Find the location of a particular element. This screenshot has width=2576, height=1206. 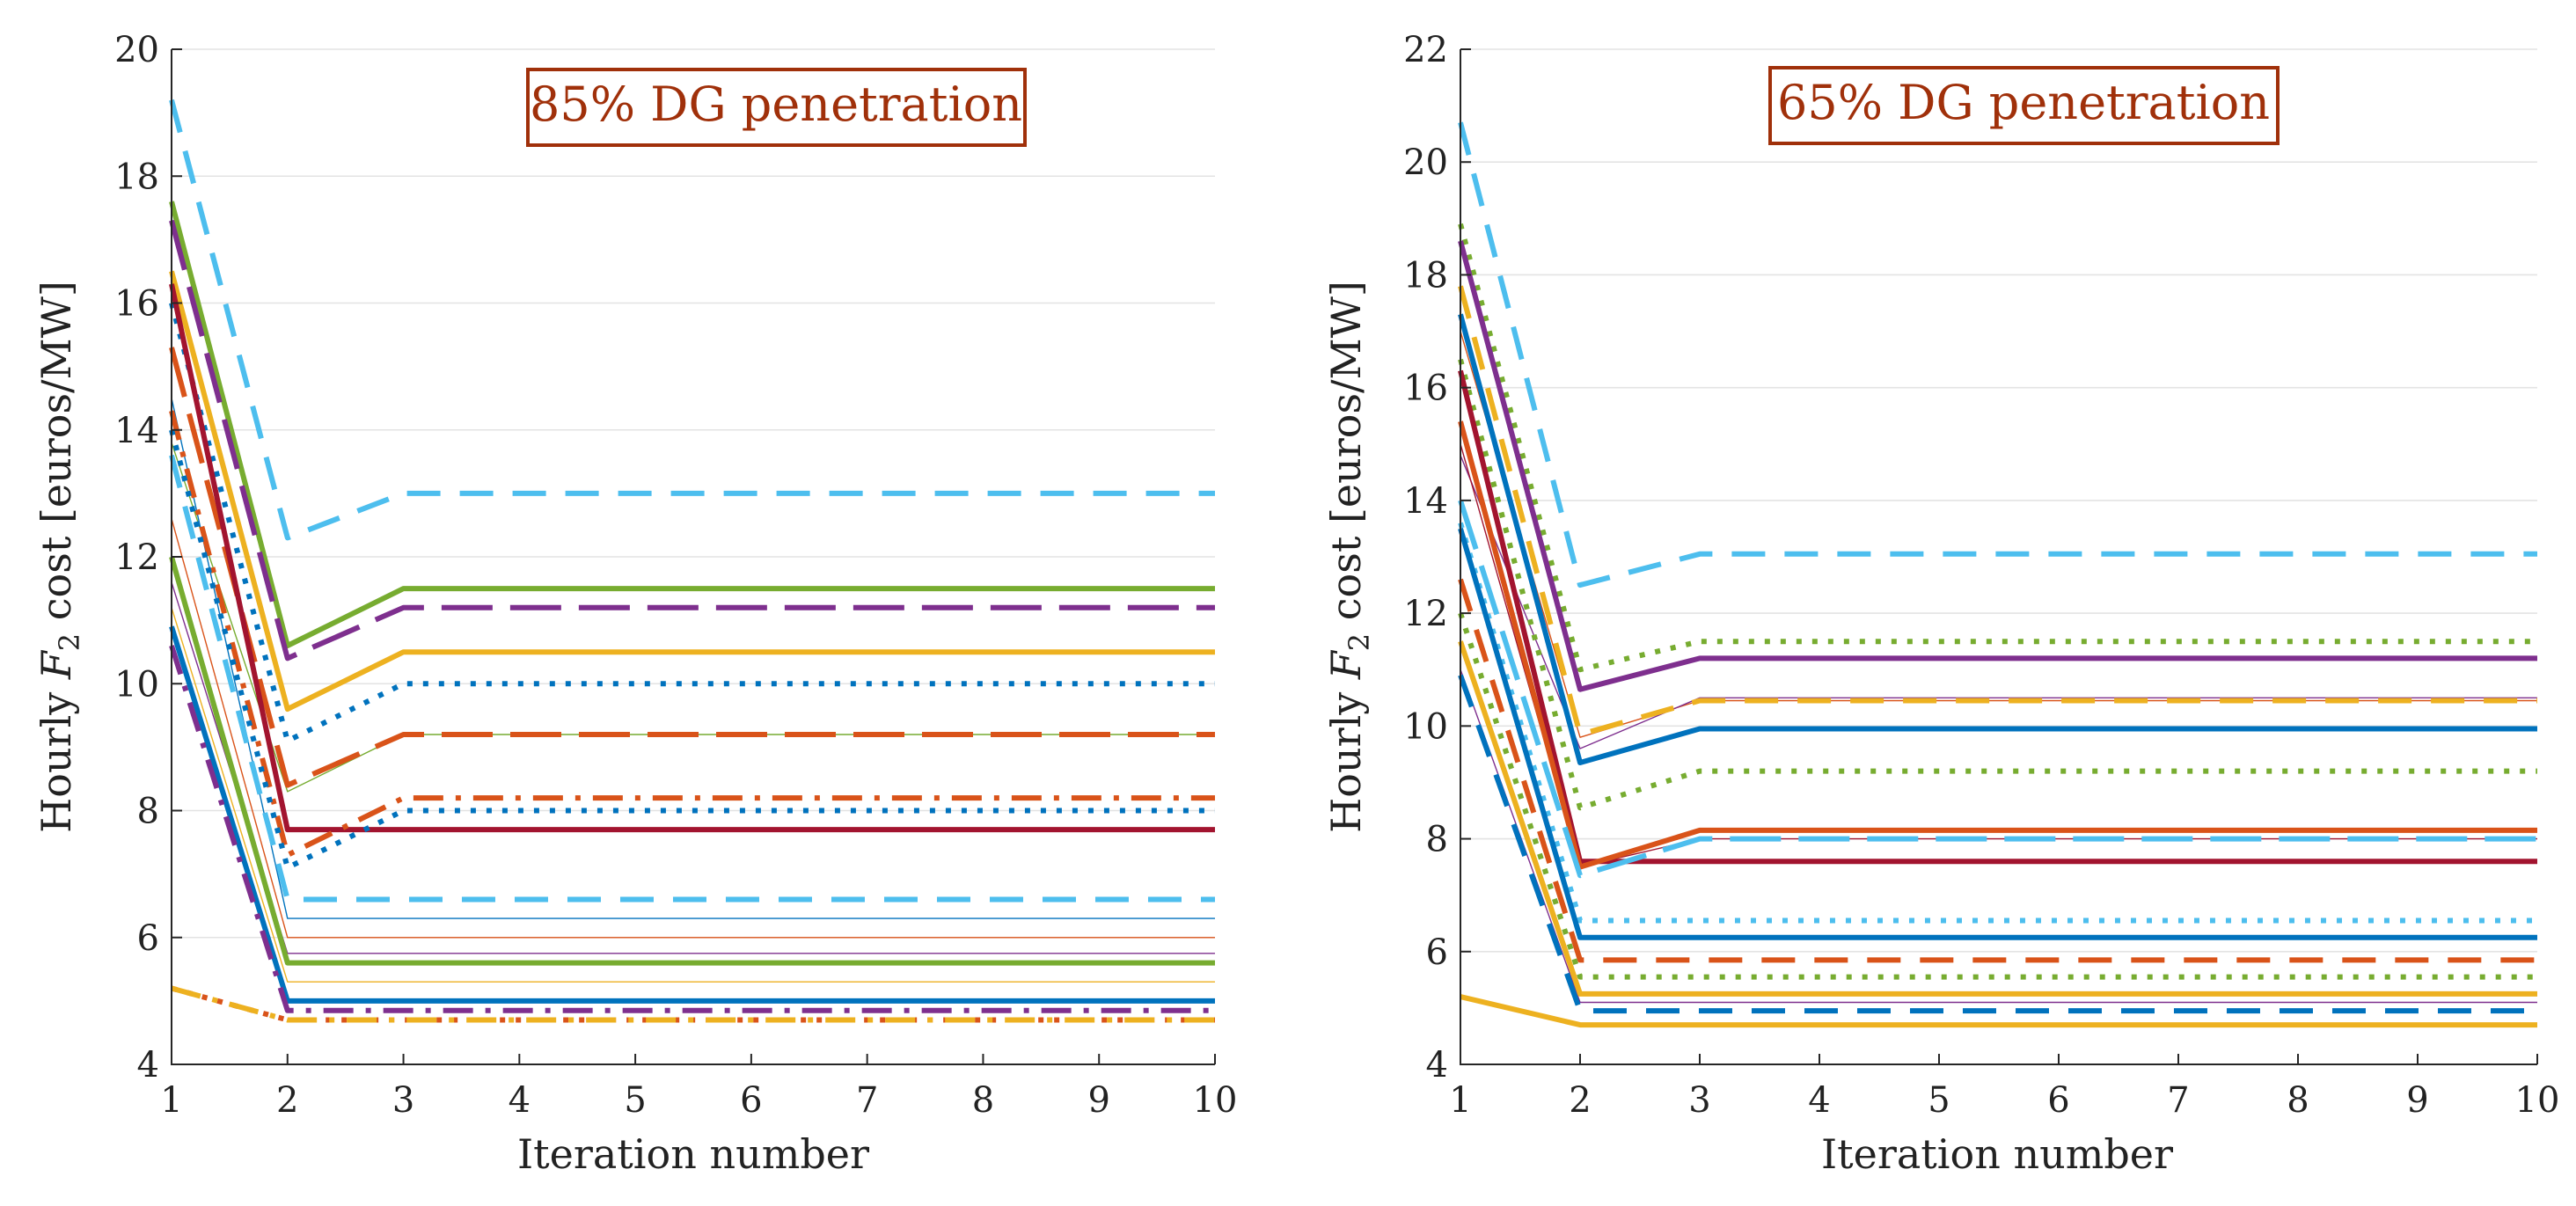

series-line-t2 is located at coordinates (1998, 602).